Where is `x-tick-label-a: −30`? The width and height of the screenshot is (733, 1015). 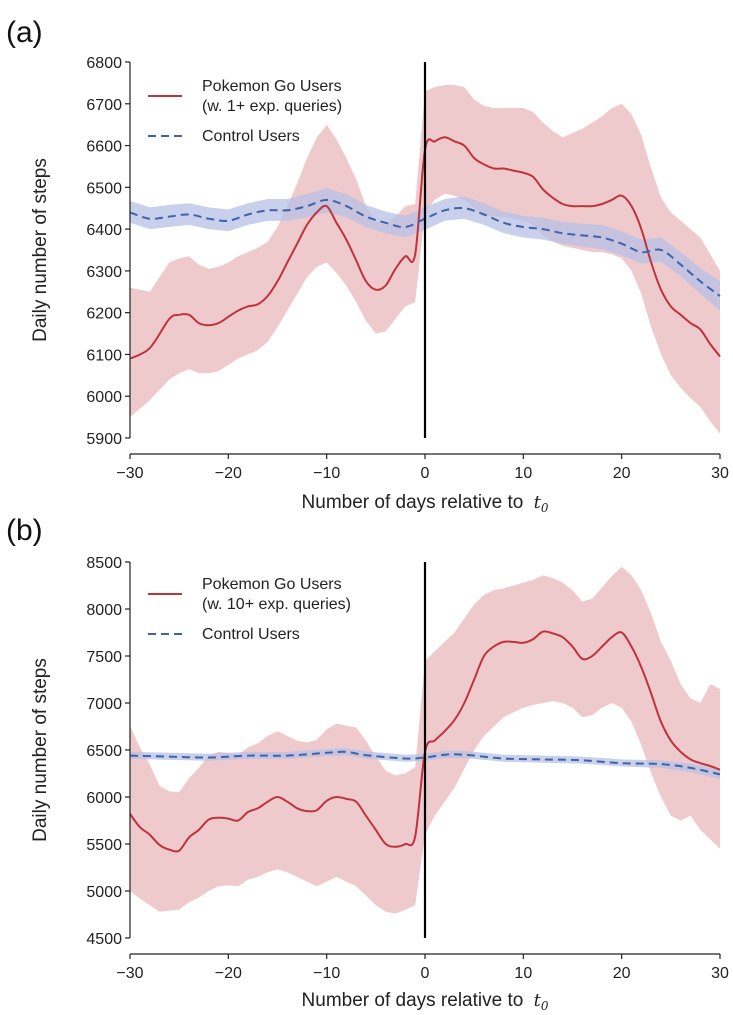 x-tick-label-a: −30 is located at coordinates (129, 473).